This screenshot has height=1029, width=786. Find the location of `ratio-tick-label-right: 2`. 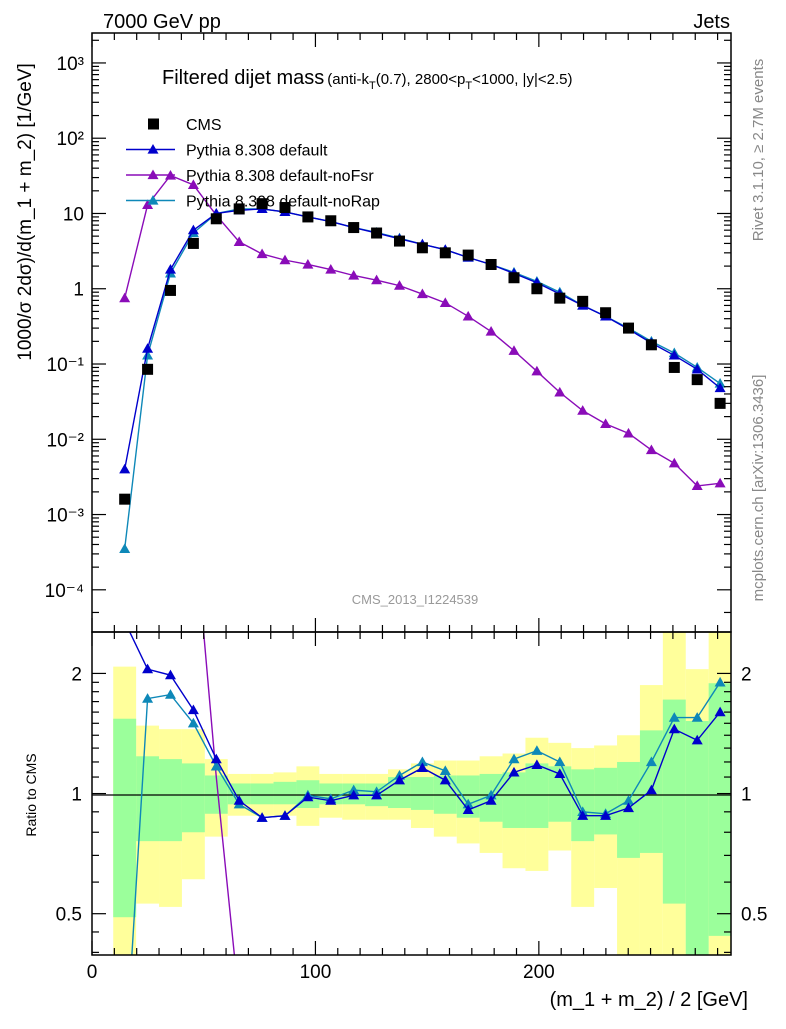

ratio-tick-label-right: 2 is located at coordinates (746, 674).